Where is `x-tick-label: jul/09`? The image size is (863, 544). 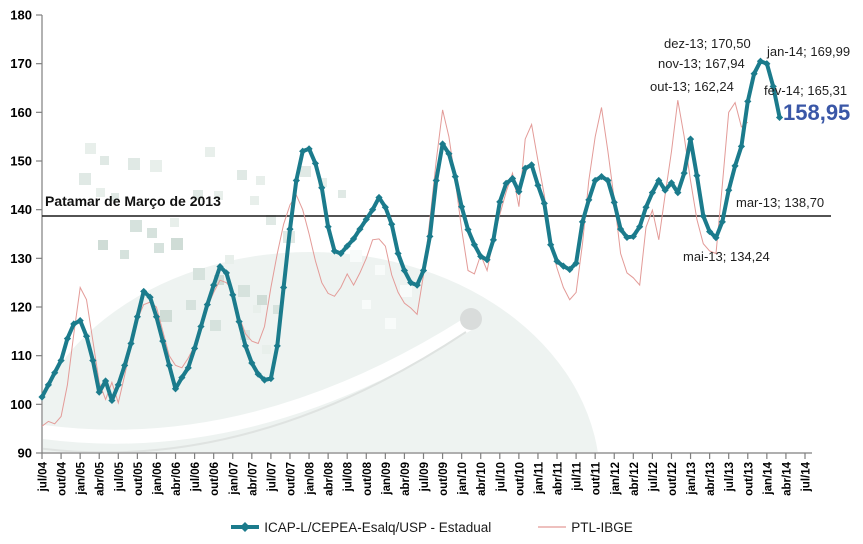
x-tick-label: jul/09 is located at coordinates (425, 477).